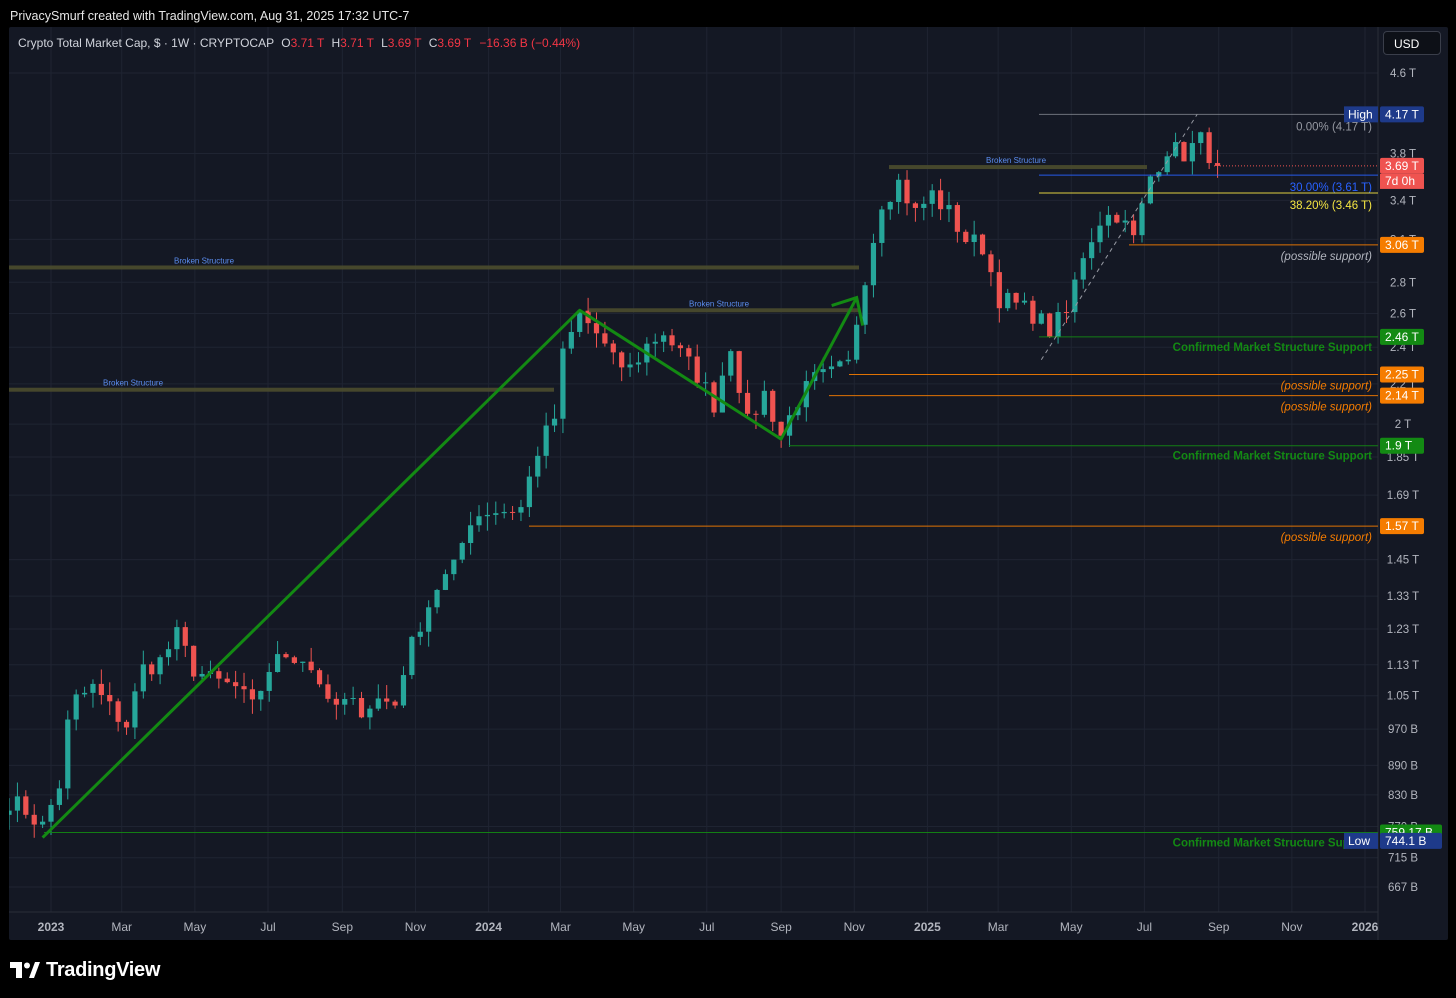 This screenshot has width=1456, height=998. What do you see at coordinates (1400, 181) in the screenshot?
I see `countdown-text: 7d 0h` at bounding box center [1400, 181].